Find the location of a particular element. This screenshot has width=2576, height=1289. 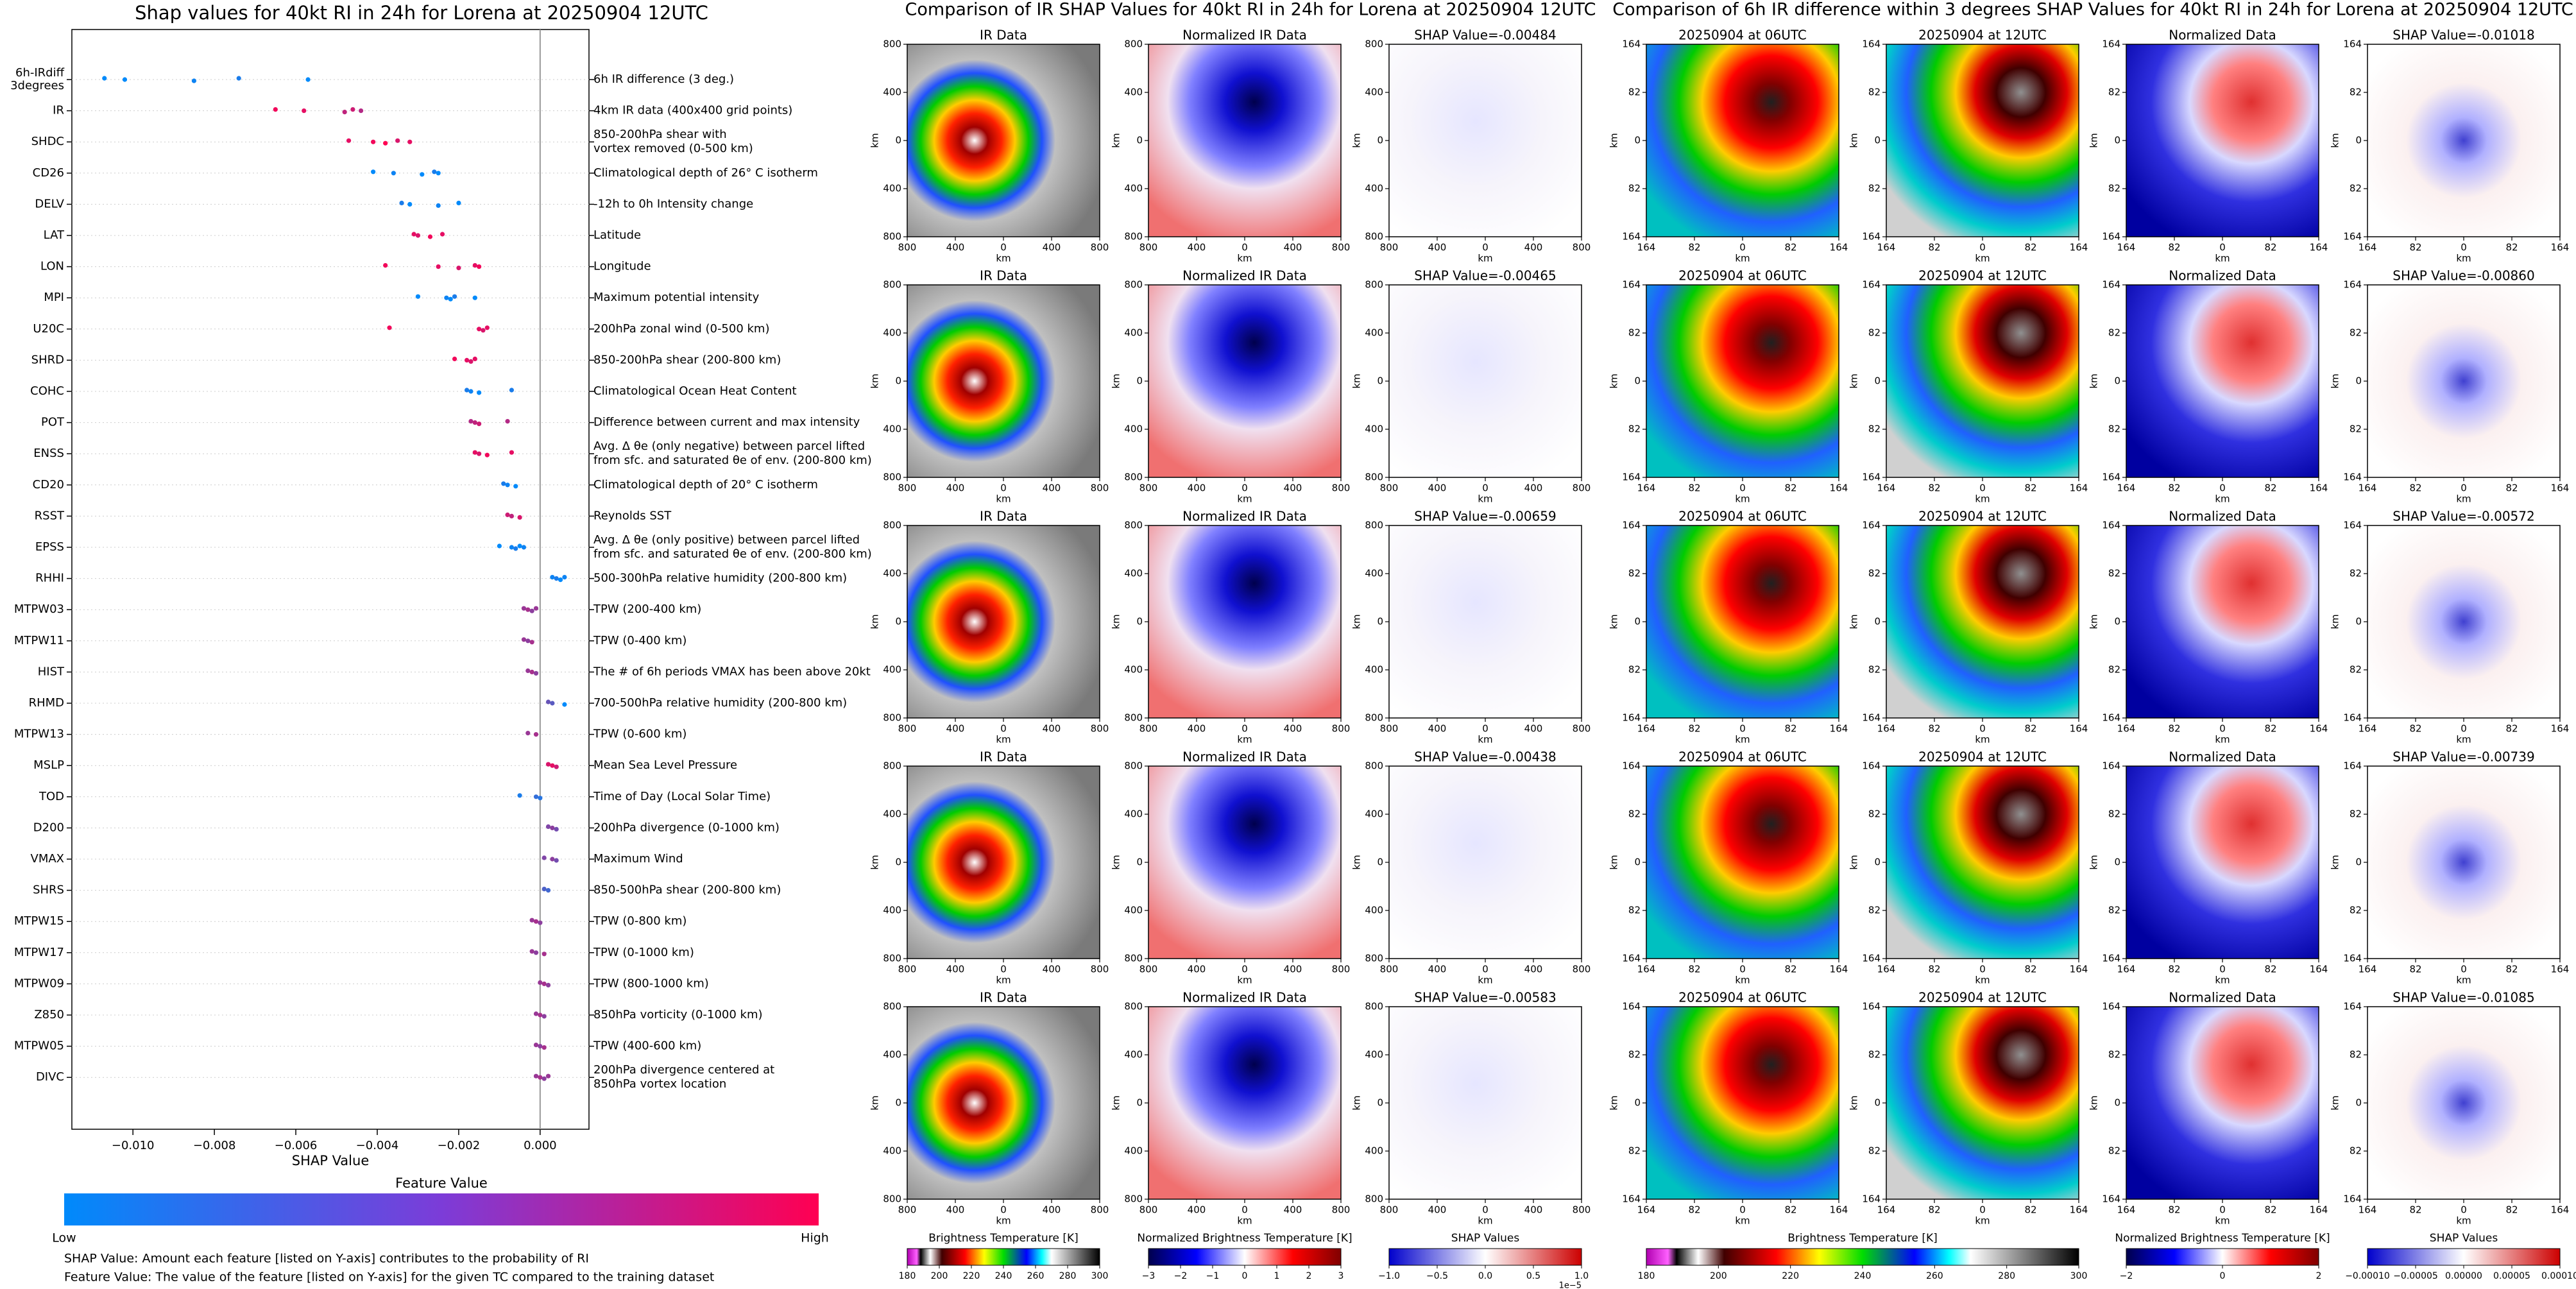

shap-ir-colorbar-label: SHAP Values is located at coordinates (1485, 1238).